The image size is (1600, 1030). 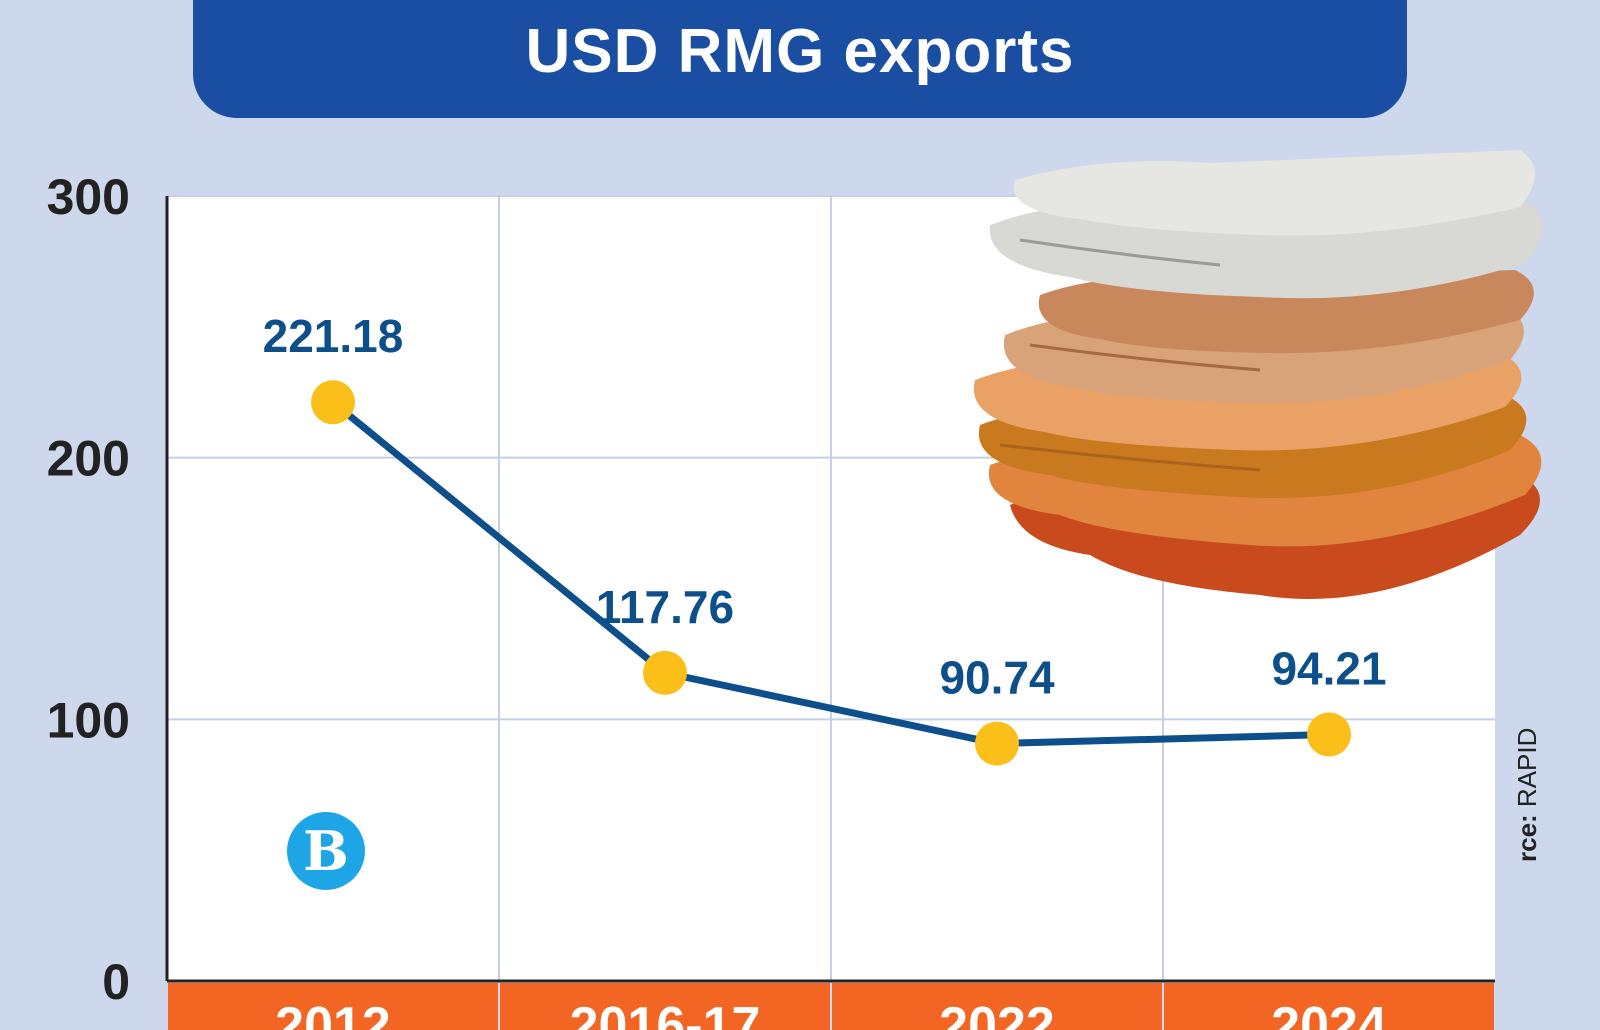 I want to click on source-name: RAPID, so click(x=1527, y=767).